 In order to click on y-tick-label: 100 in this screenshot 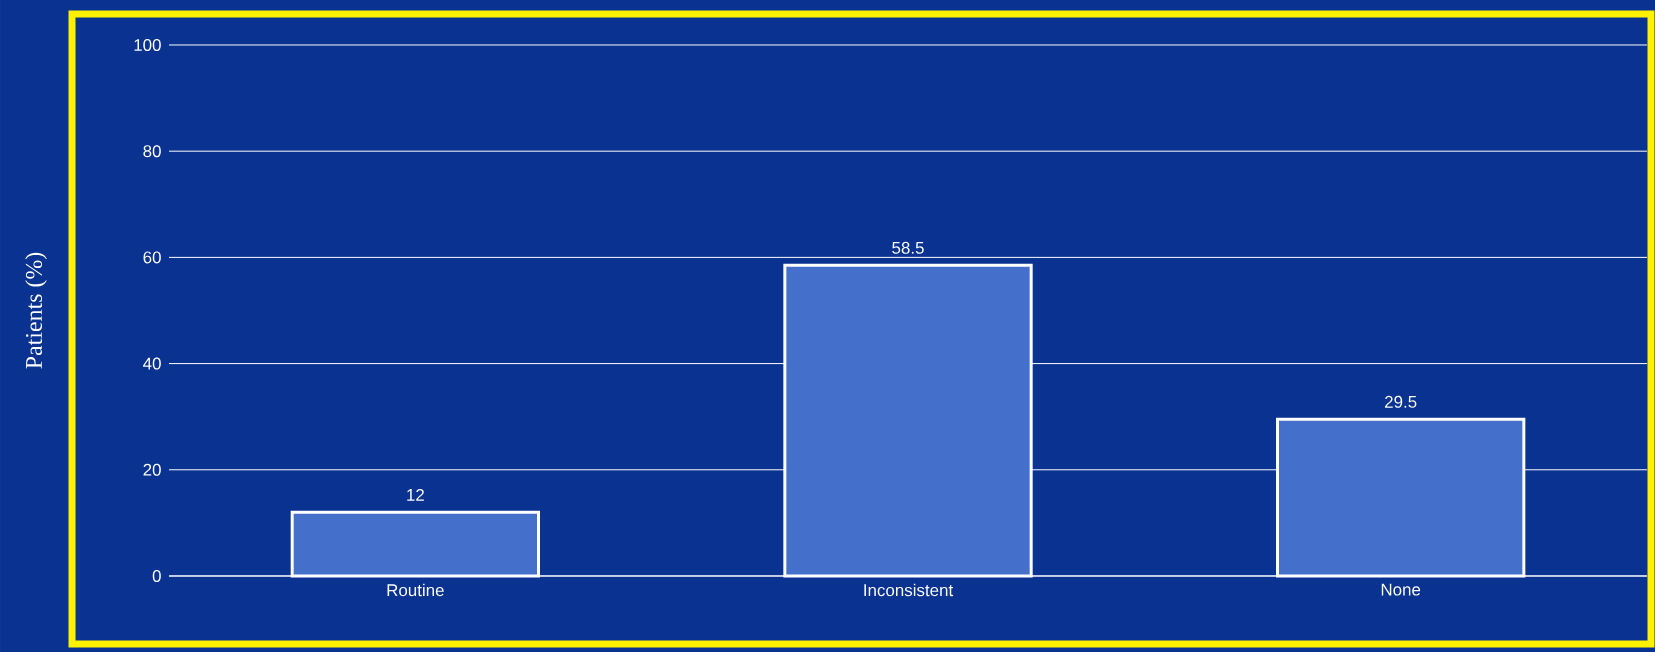, I will do `click(147, 44)`.